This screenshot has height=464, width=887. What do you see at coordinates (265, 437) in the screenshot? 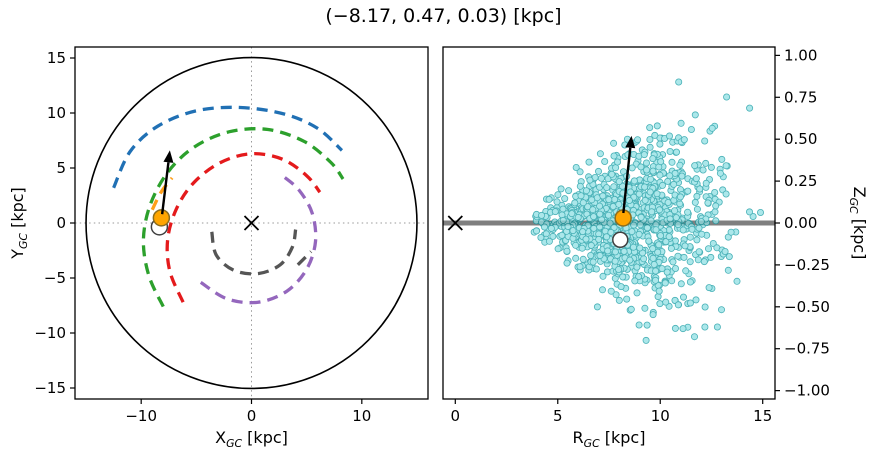
I see `xy-xaxis-label-unit: [kpc]` at bounding box center [265, 437].